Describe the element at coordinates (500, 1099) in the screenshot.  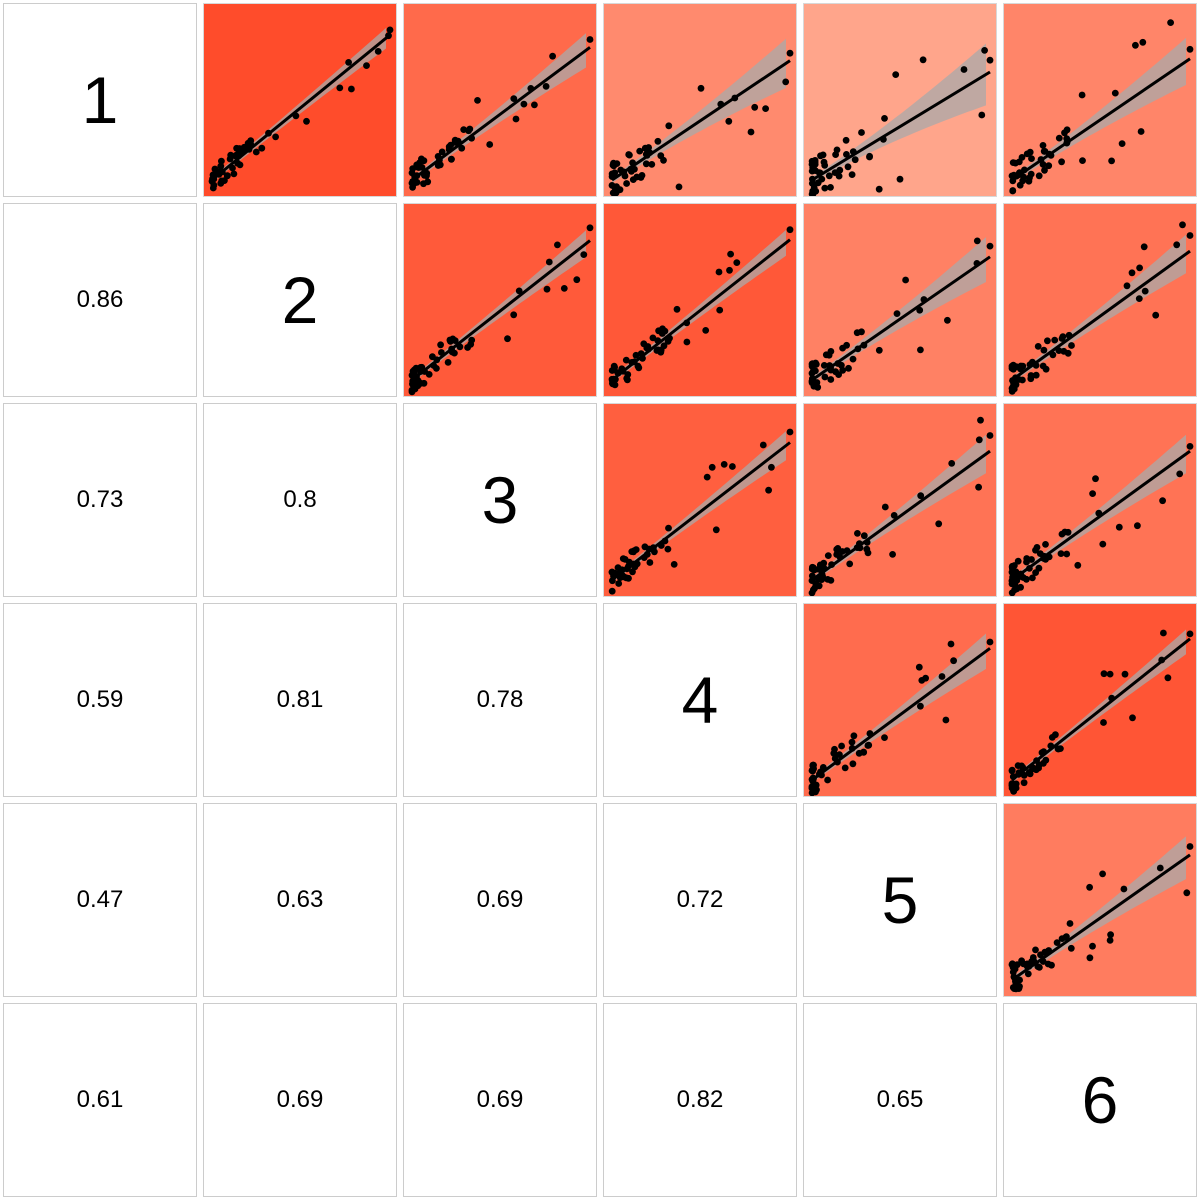
I see `correlation-value: 0.69` at that location.